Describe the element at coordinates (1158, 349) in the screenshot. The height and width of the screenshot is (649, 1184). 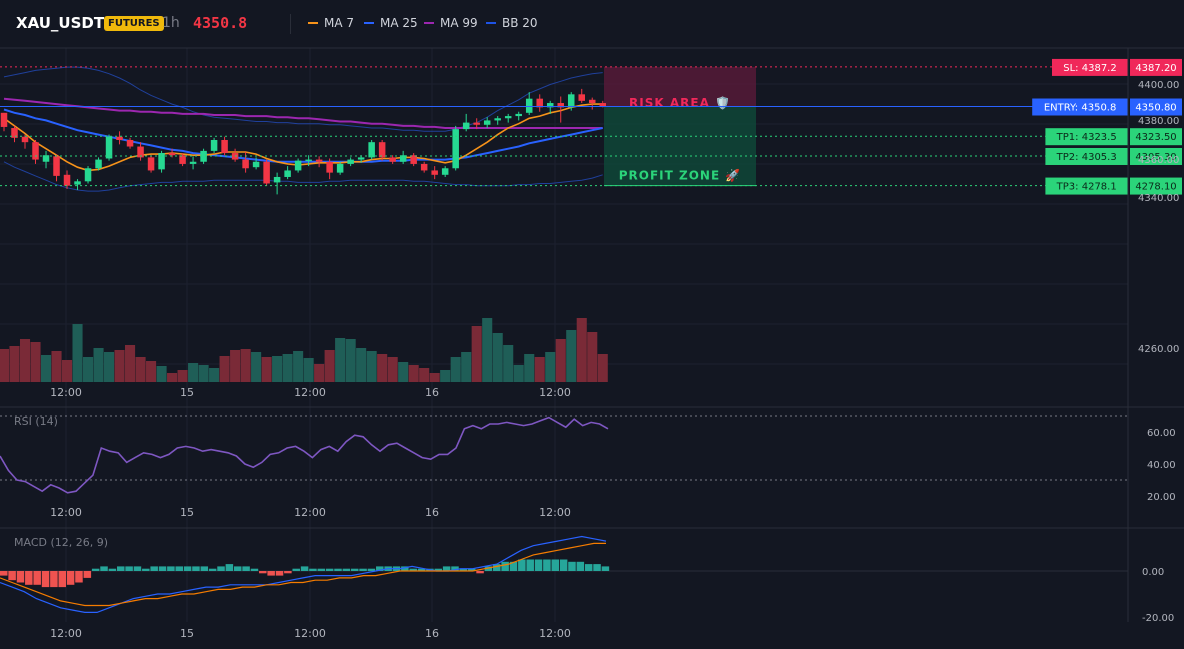
I see `price-tick-label: 4260.00` at that location.